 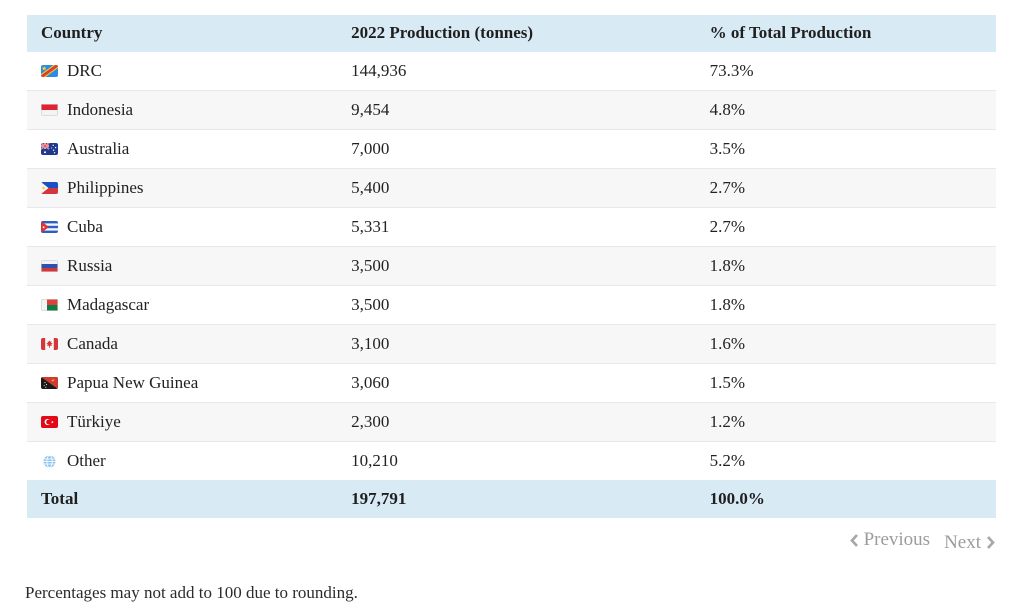 I want to click on table-row: Philippines 5,400 2.7%, so click(x=511, y=188).